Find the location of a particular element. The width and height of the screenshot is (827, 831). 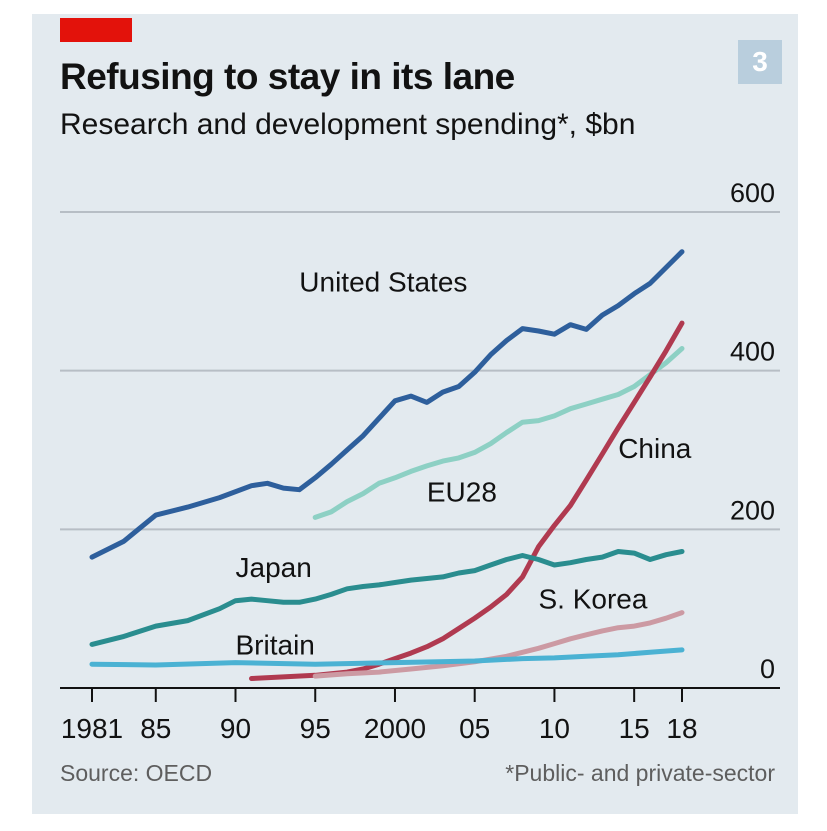

y-tick-label: 0 is located at coordinates (767, 669).